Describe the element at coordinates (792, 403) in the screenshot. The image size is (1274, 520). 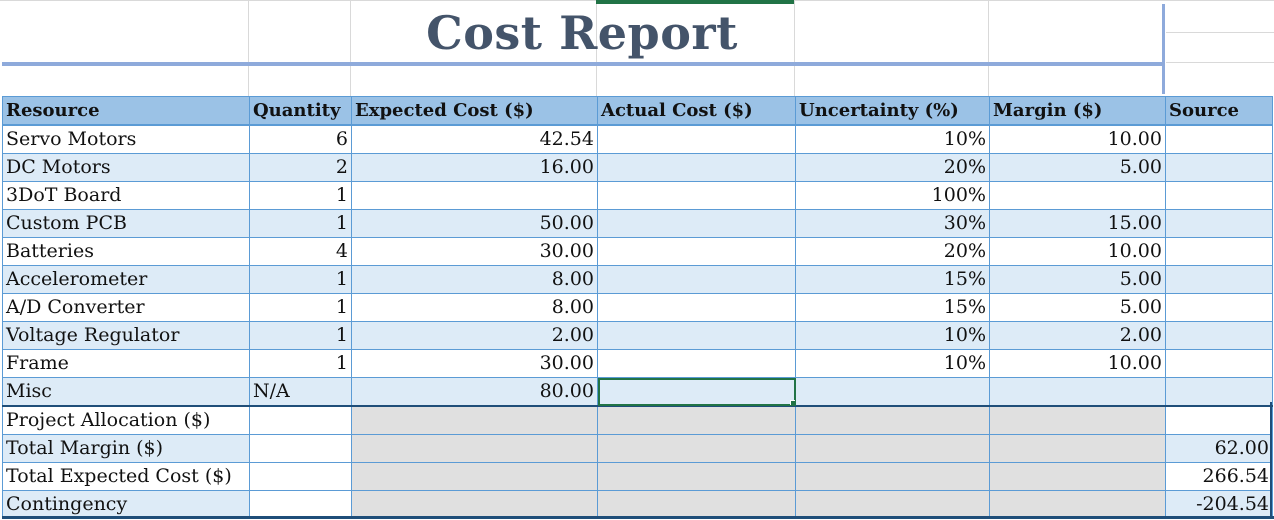
I see `fill-handle` at that location.